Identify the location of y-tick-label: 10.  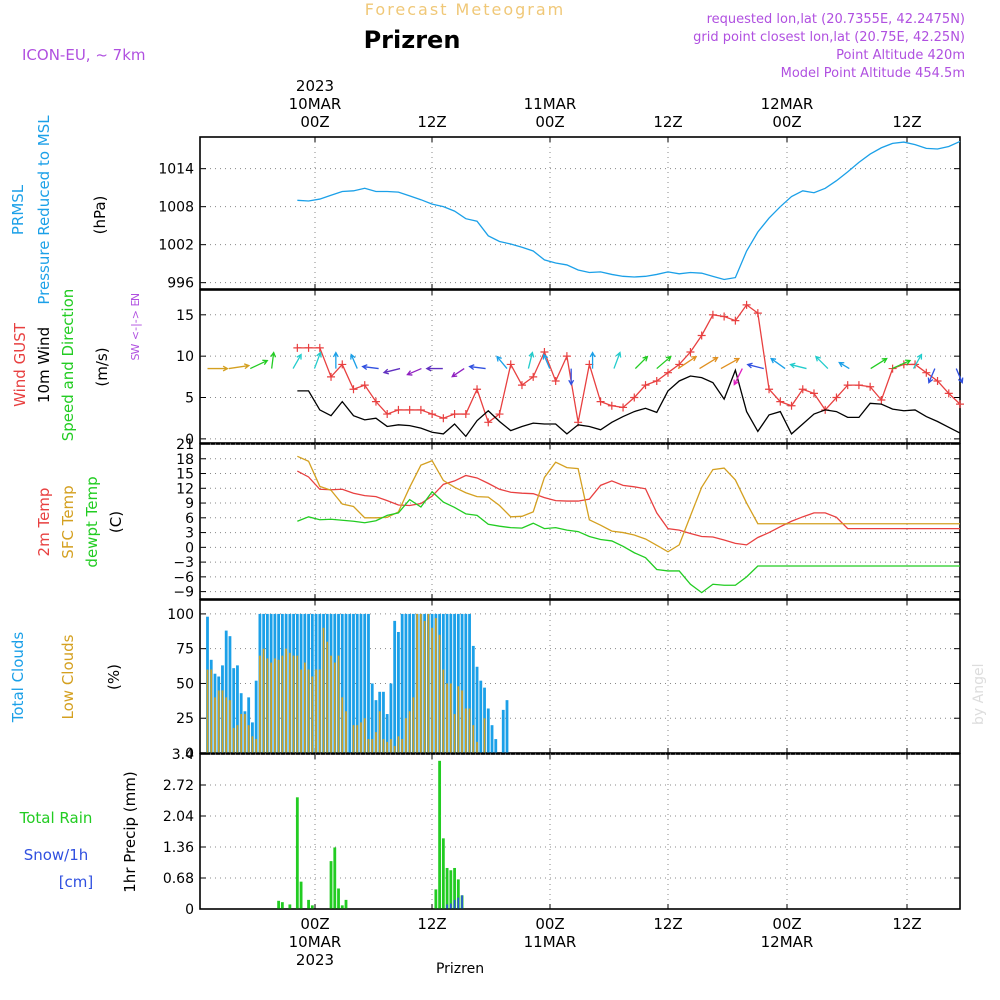
(185, 357).